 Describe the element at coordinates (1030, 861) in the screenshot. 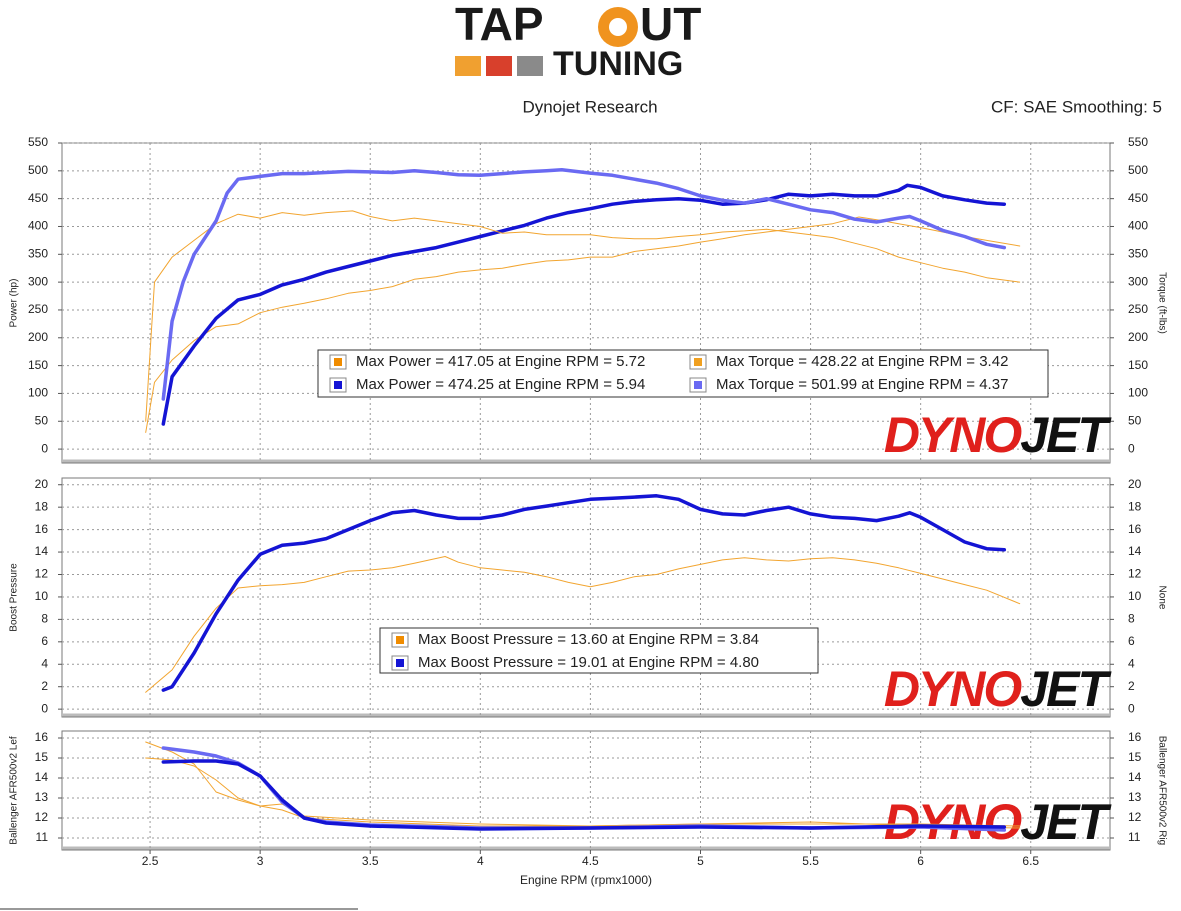

I see `x-tick-label: 6.5` at that location.